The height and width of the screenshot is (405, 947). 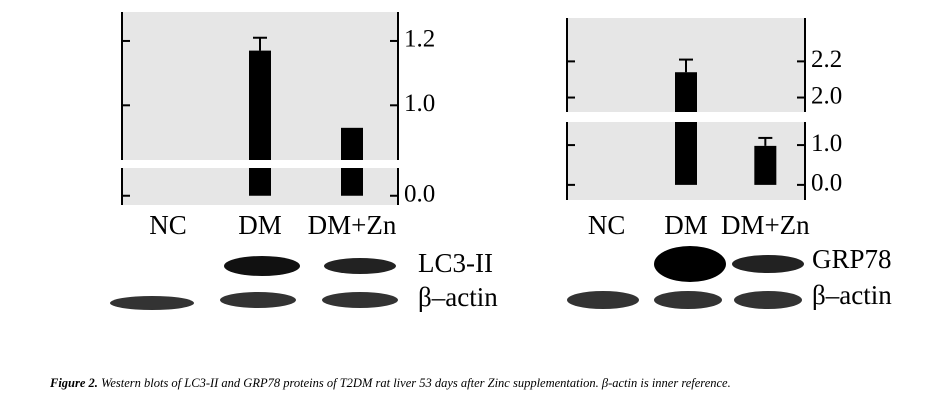 What do you see at coordinates (419, 39) in the screenshot?
I see `y-tick-label: 1.2` at bounding box center [419, 39].